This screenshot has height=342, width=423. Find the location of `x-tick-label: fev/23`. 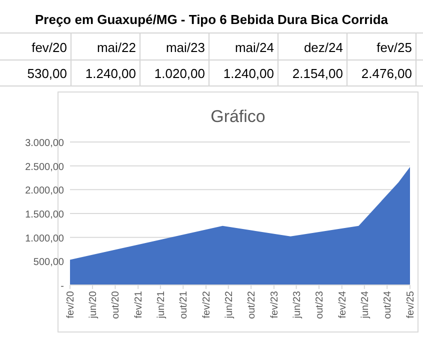

x-tick-label: fev/23 is located at coordinates (274, 304).